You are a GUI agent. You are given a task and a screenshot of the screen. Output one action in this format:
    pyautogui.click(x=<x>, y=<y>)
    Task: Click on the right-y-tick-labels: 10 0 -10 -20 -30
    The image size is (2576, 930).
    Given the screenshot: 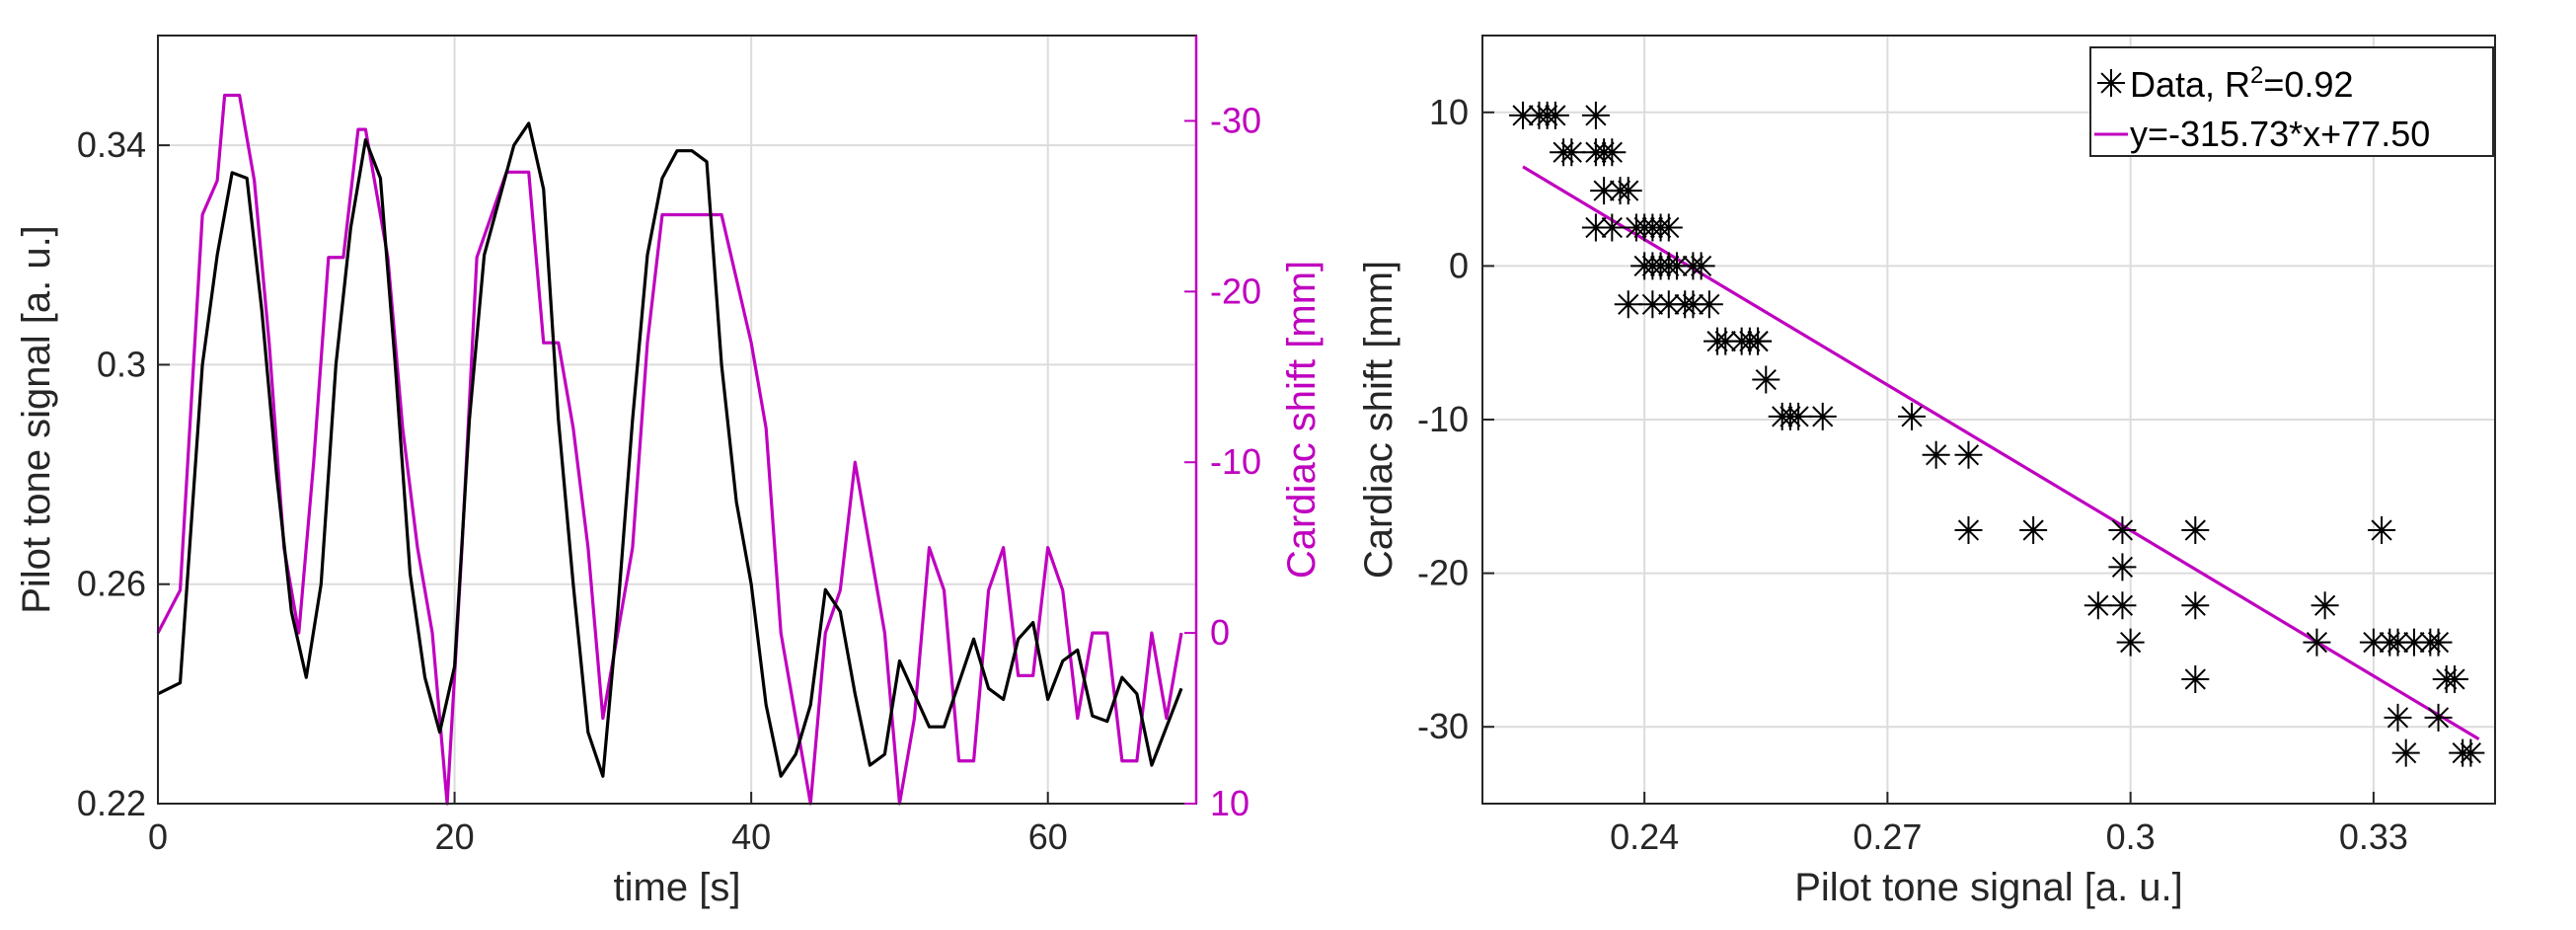 What is the action you would take?
    pyautogui.click(x=1235, y=462)
    